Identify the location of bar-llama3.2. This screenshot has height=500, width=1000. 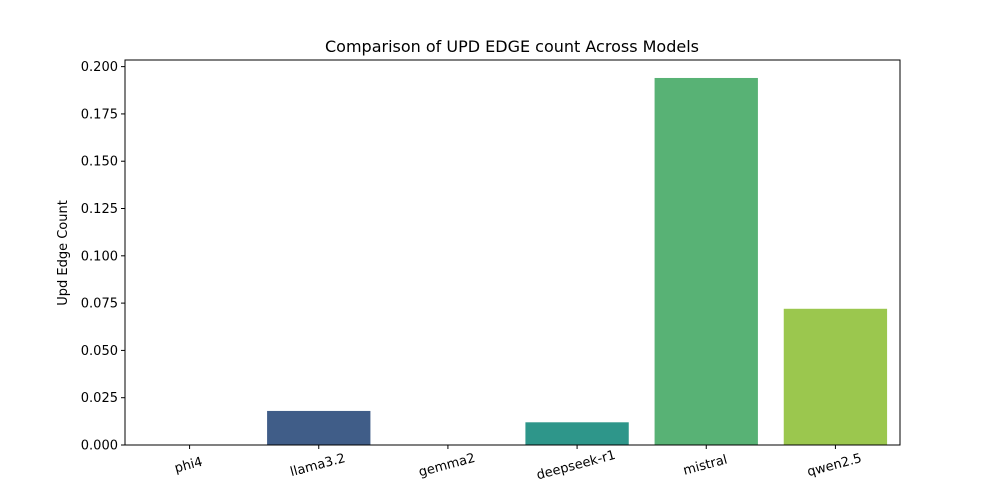
(319, 427).